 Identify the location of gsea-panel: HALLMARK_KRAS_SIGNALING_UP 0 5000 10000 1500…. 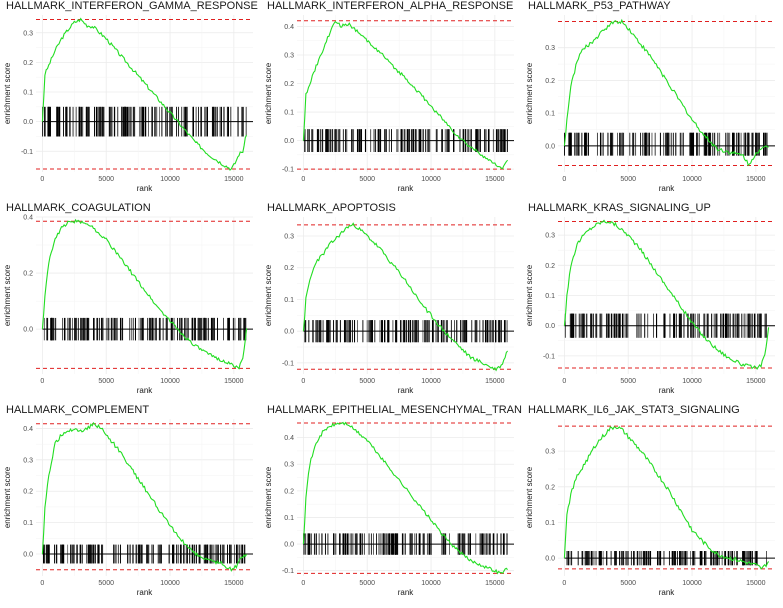
(650, 298).